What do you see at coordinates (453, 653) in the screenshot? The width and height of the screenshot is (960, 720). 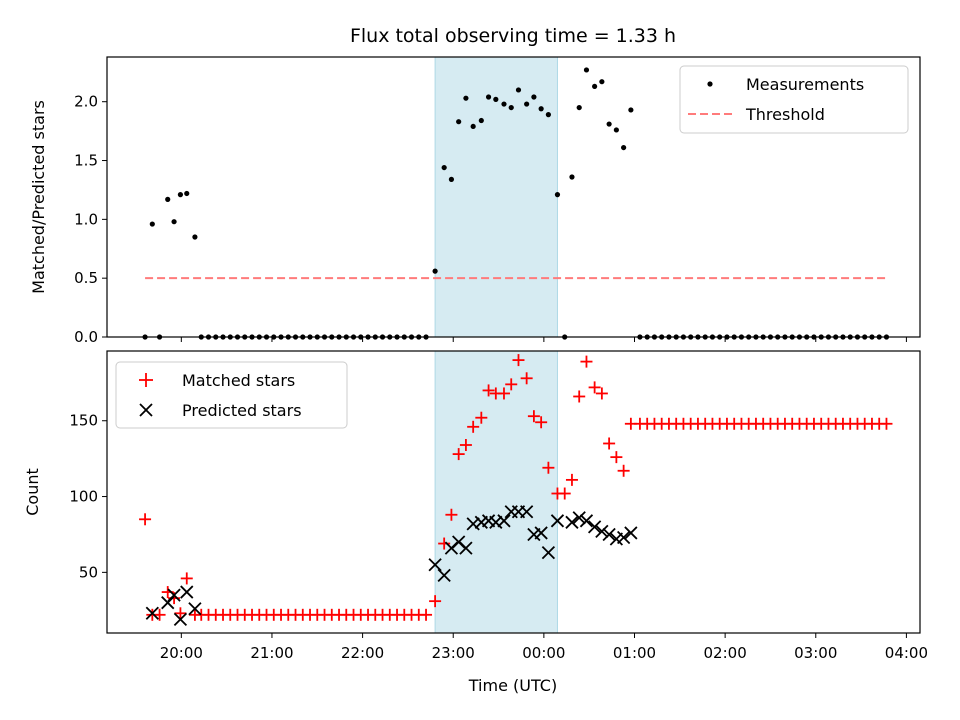 I see `x-tick-label: 23:00` at bounding box center [453, 653].